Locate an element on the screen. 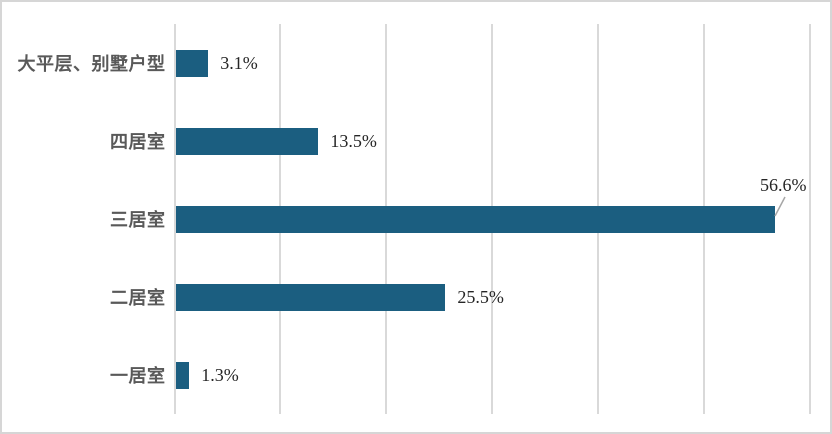 The height and width of the screenshot is (434, 832). leader-line is located at coordinates (779, 206).